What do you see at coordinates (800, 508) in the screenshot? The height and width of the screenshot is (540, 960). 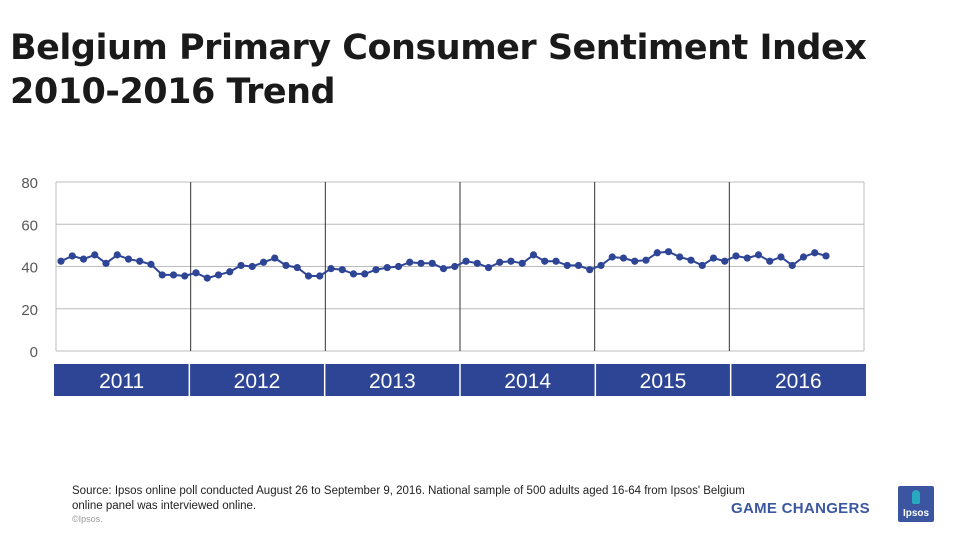 I see `tagline: GAME CHANGERS` at bounding box center [800, 508].